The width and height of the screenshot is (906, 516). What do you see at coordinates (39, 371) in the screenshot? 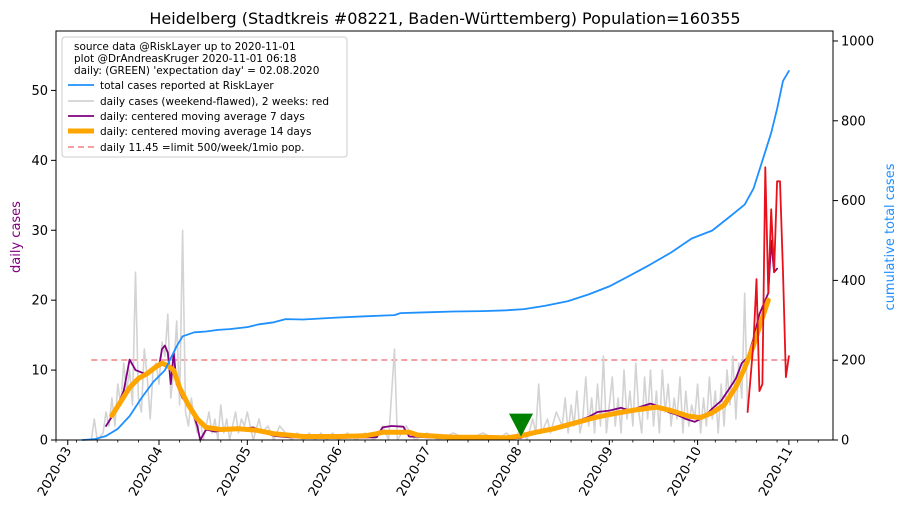
I see `left-tick-label: 10` at bounding box center [39, 371].